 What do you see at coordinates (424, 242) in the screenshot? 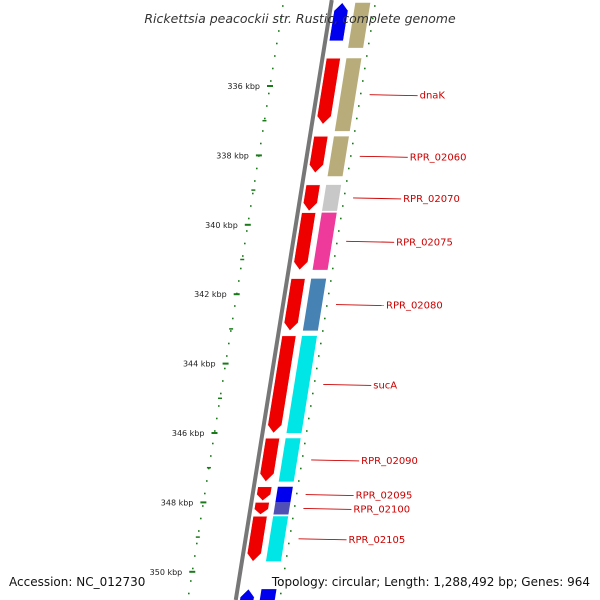
I see `gene-label: RPR_02075` at bounding box center [424, 242].